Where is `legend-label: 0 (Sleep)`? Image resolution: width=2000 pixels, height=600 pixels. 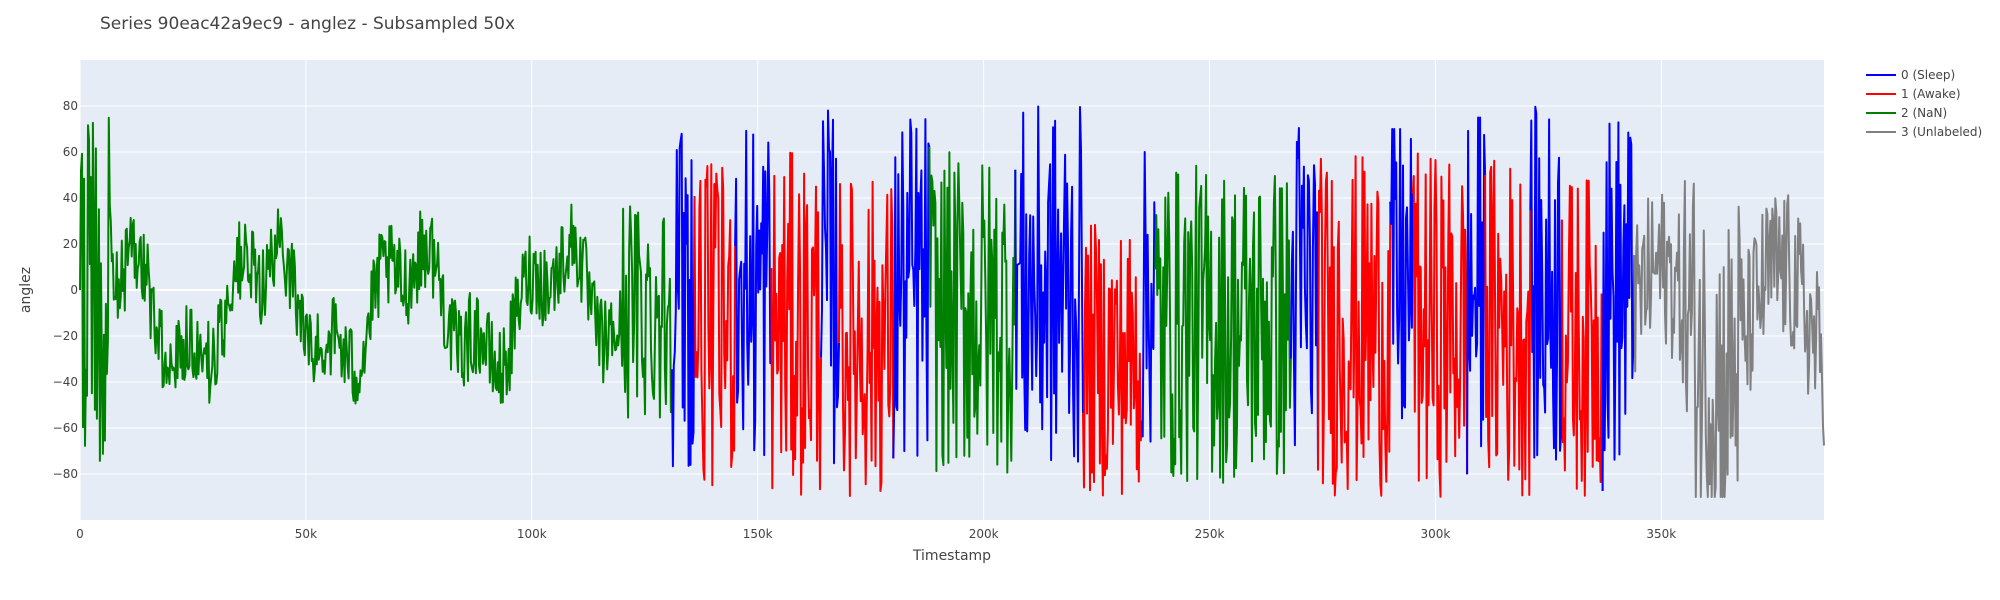 legend-label: 0 (Sleep) is located at coordinates (1928, 75).